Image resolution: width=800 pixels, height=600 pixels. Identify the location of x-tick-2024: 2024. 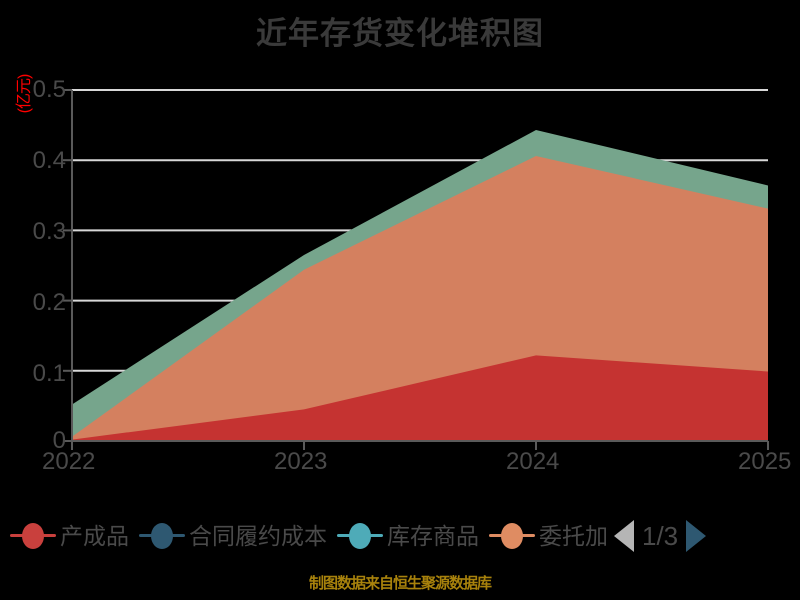
(533, 461).